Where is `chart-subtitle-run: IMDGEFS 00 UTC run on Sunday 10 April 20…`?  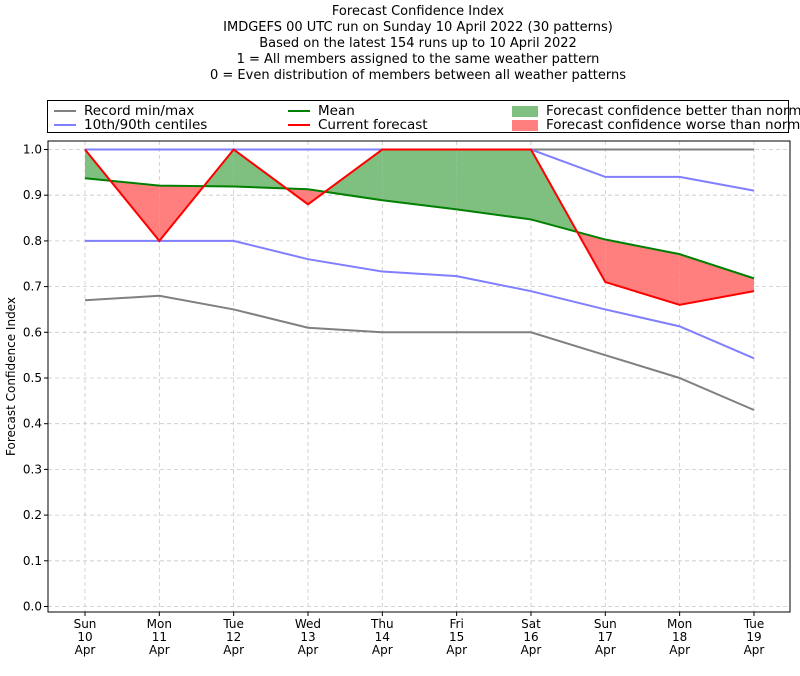
chart-subtitle-run: IMDGEFS 00 UTC run on Sunday 10 April 20… is located at coordinates (418, 27).